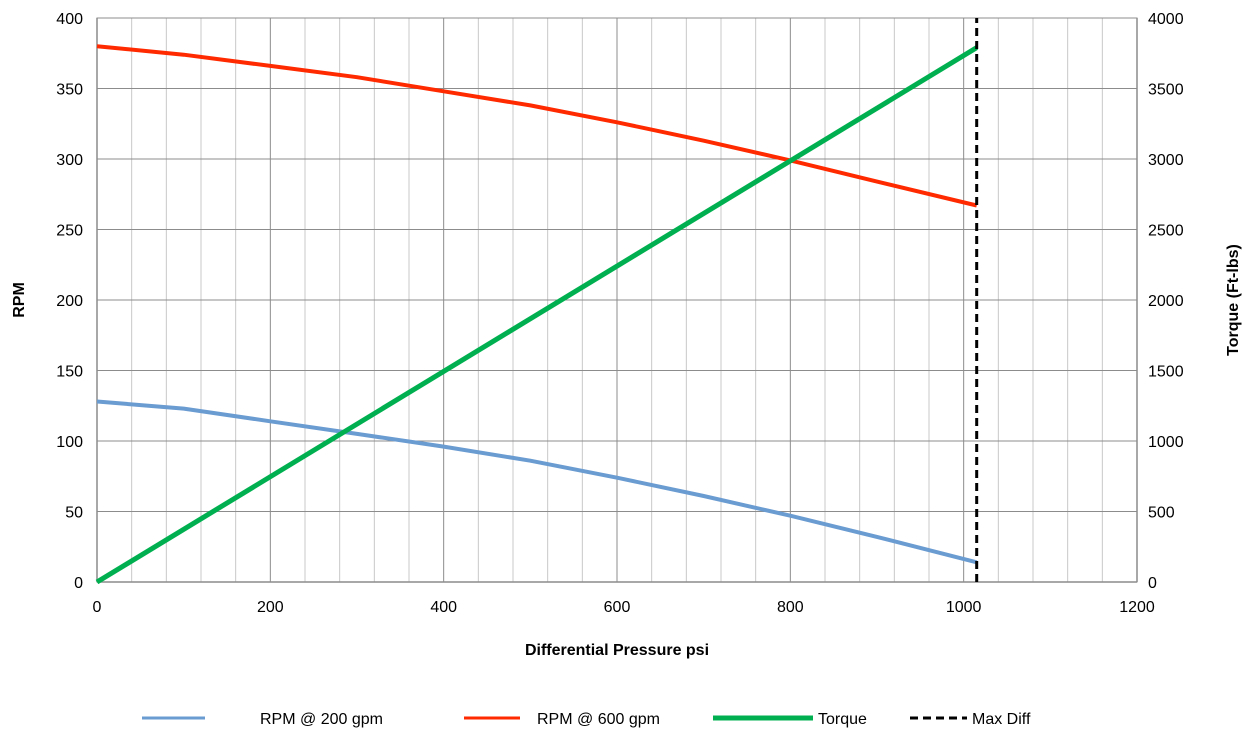  I want to click on y2-axis-title: Torque (Ft-lbs), so click(1233, 300).